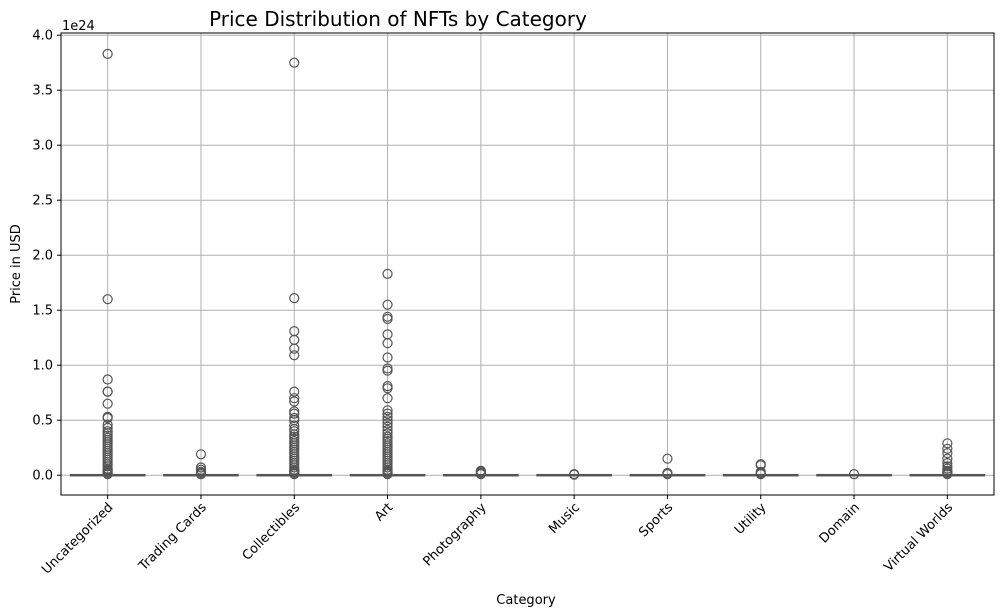  I want to click on x-tick-label: Trading Cards, so click(173, 537).